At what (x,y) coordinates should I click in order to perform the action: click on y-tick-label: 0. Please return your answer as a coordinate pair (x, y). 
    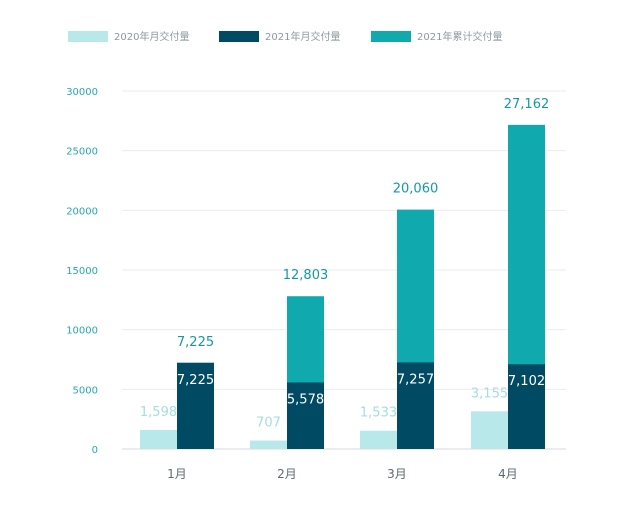
    Looking at the image, I should click on (95, 450).